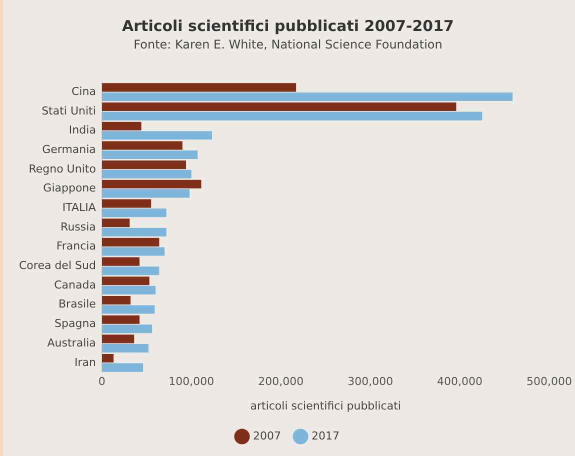 Image resolution: width=575 pixels, height=456 pixels. Describe the element at coordinates (191, 381) in the screenshot. I see `x-tick-label: 100,000` at that location.